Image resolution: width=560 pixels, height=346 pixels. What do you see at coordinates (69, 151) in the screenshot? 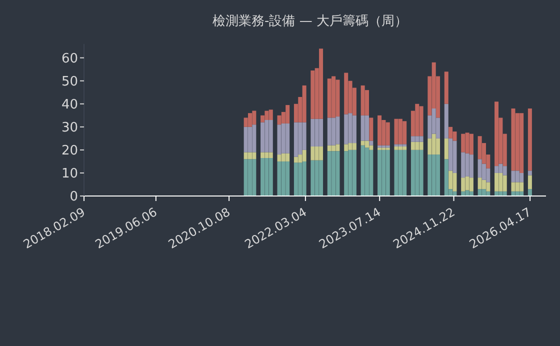
I see `y-tick-label: 20` at bounding box center [69, 151].